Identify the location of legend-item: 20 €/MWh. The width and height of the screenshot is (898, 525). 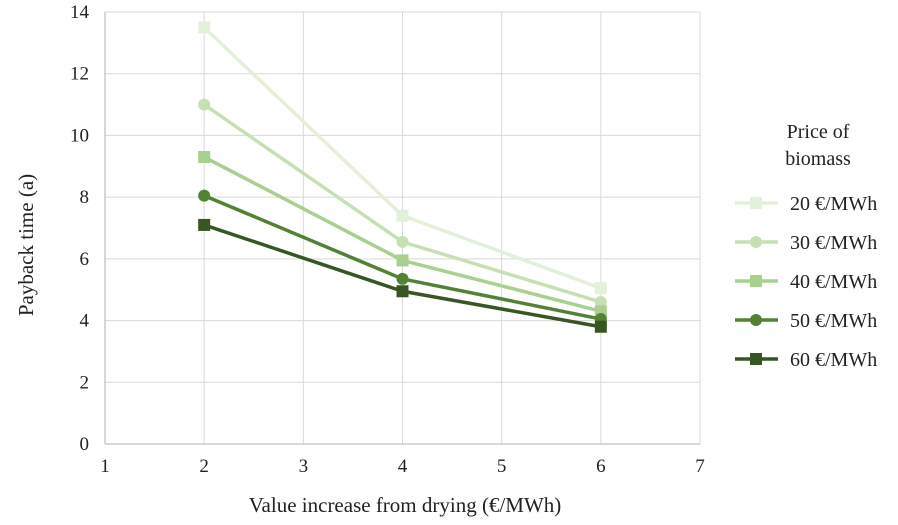
(806, 204).